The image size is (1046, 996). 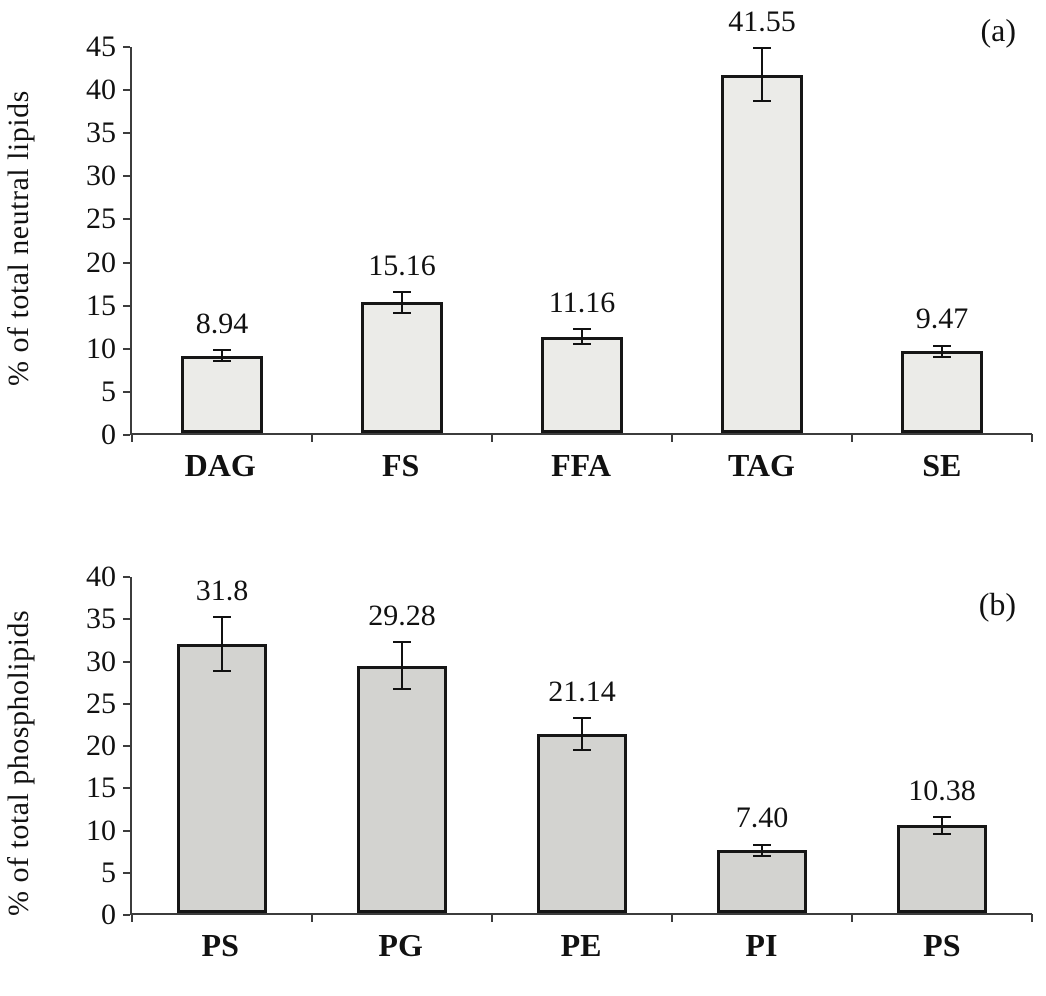 I want to click on bar-pi, so click(x=762, y=881).